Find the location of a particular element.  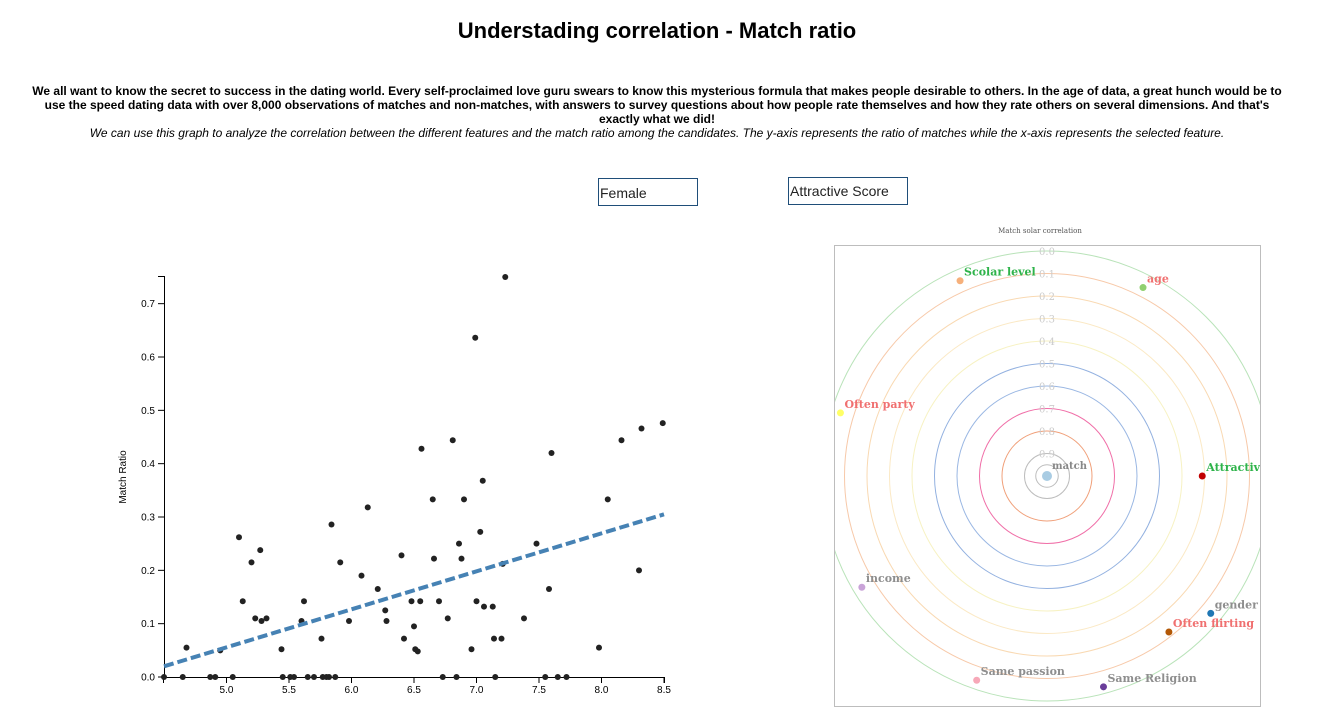

radial-tick-label: 0.4 is located at coordinates (1047, 342).